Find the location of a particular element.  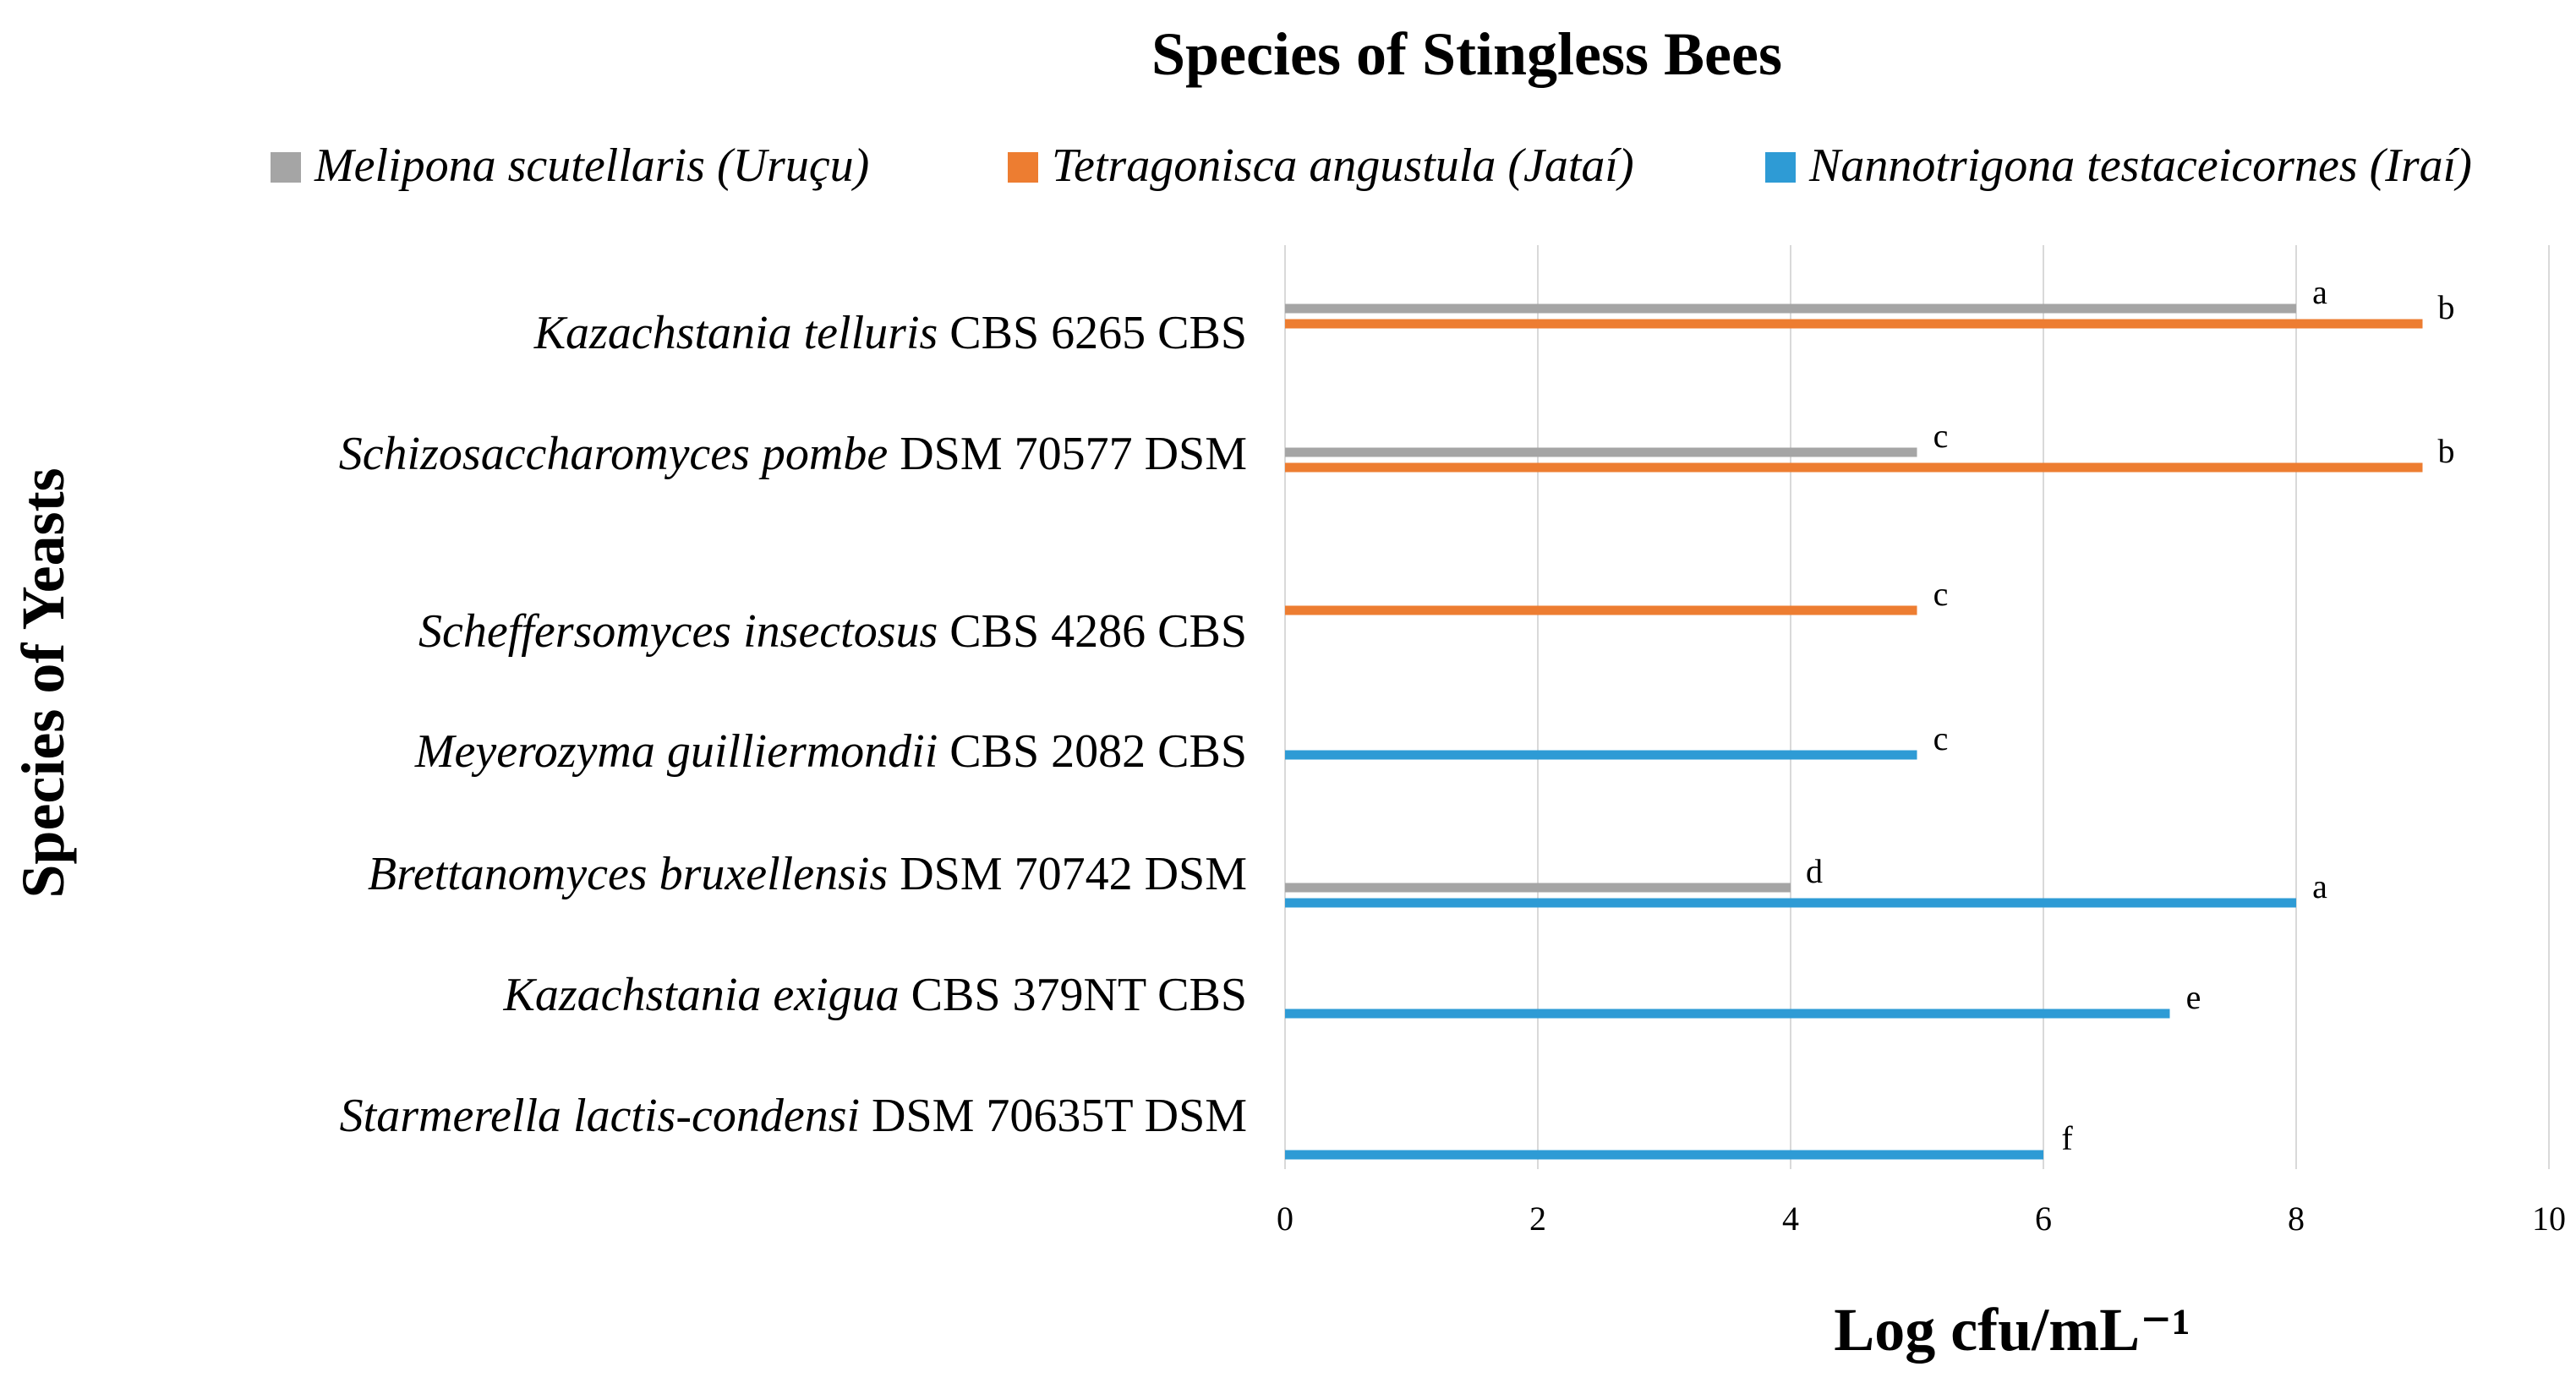

x-axis-title: Log cfu/mL⁻¹ is located at coordinates (2012, 1330).